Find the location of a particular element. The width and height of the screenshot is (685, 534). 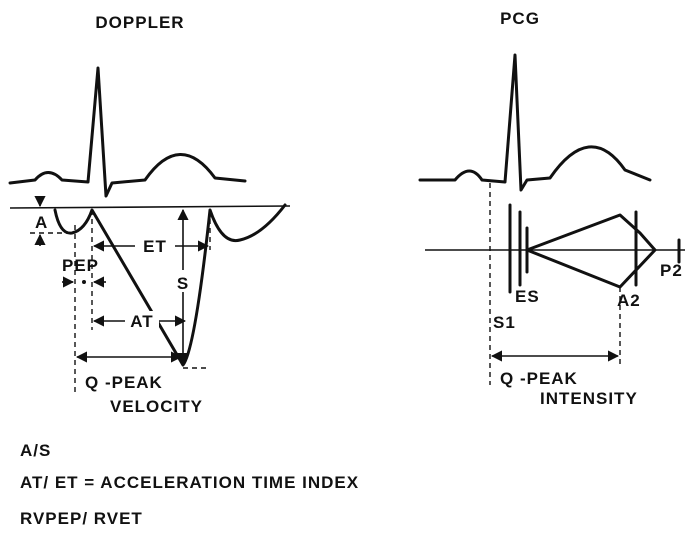

formula: AT/ ET = ACCELERATION TIME INDEX is located at coordinates (189, 482).